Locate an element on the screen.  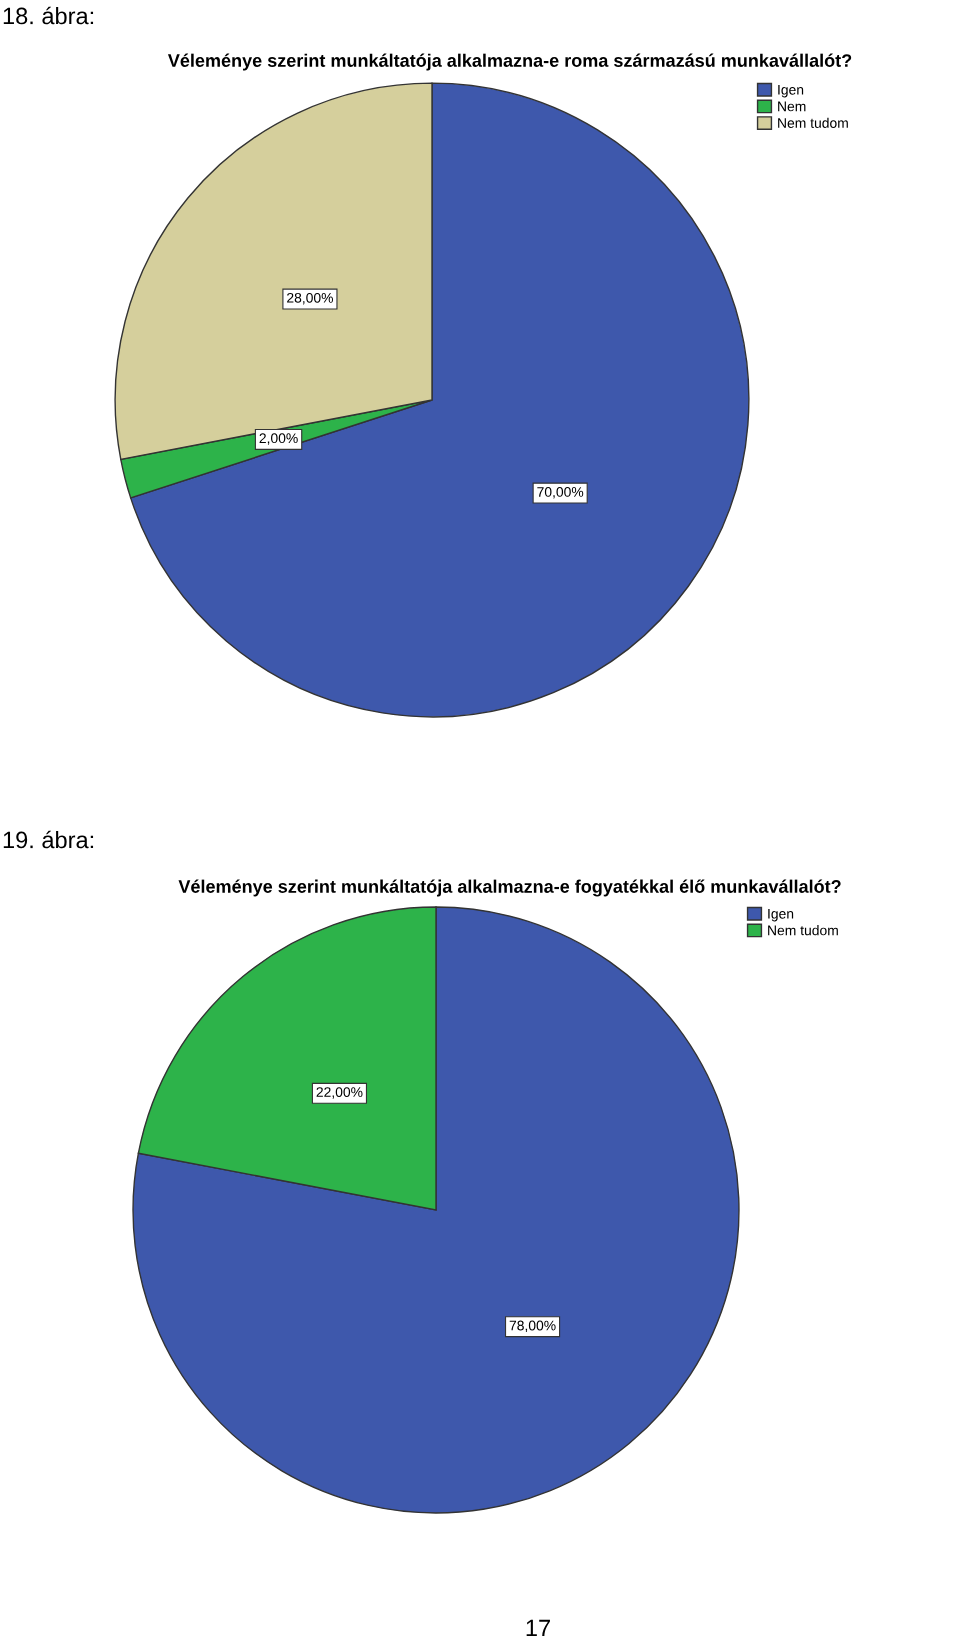
text: 17 is located at coordinates (538, 1628).